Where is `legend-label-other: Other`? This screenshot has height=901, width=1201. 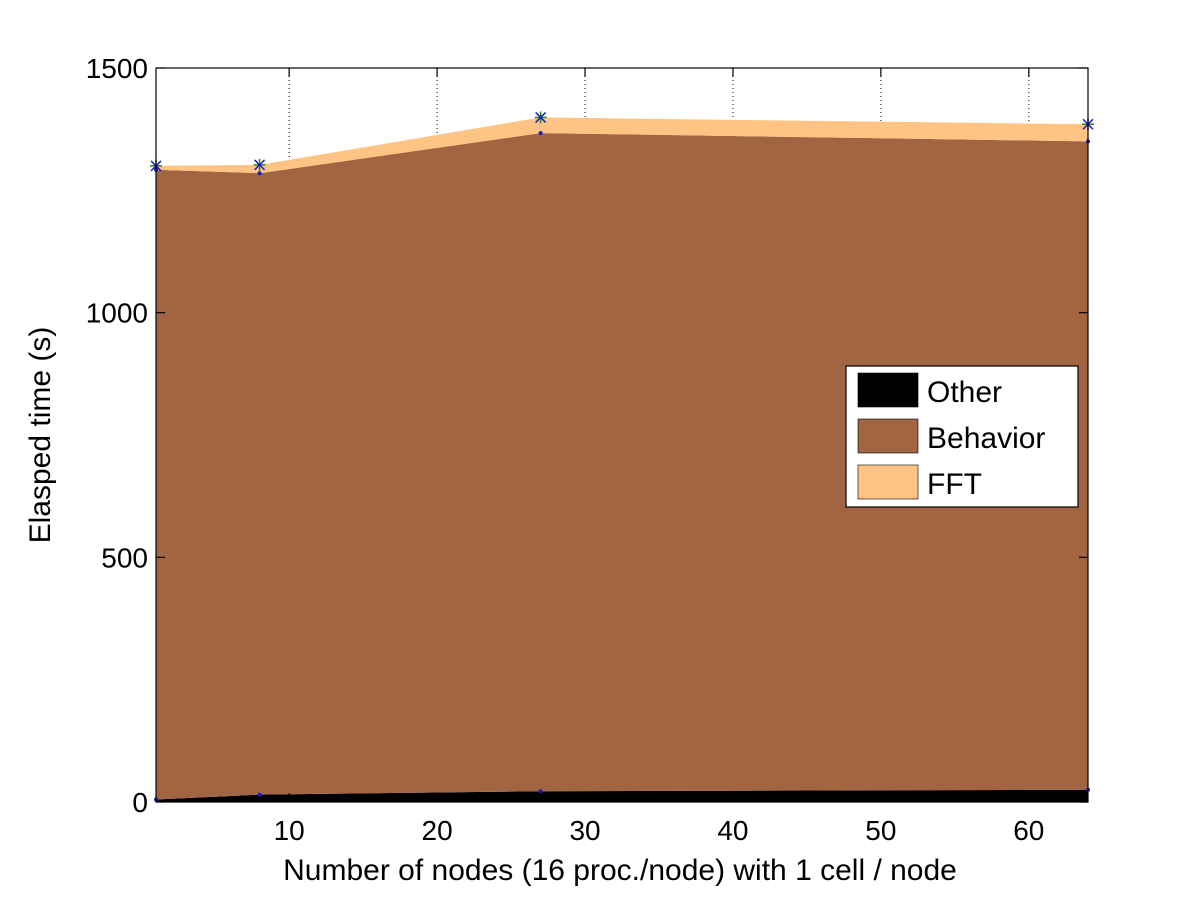 legend-label-other: Other is located at coordinates (964, 392).